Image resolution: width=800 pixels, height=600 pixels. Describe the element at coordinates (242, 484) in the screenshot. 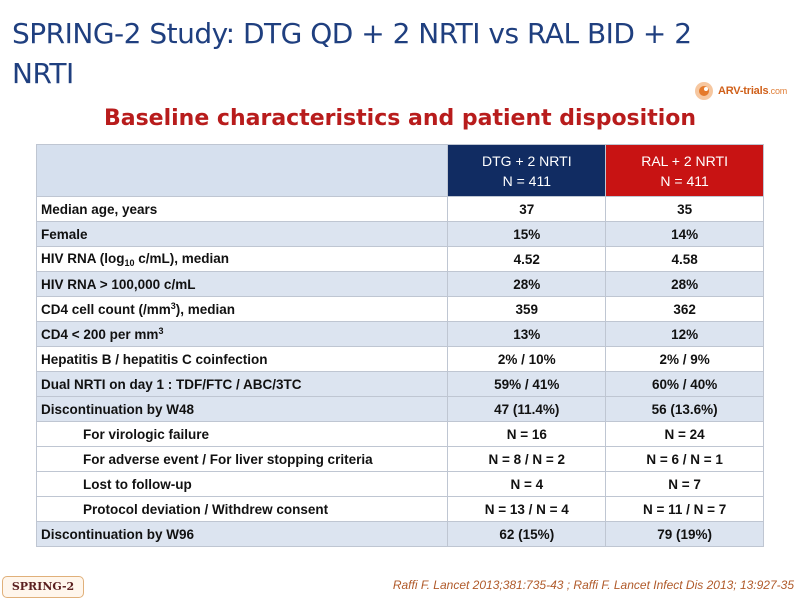

I see `row-label-lost-to-follow-up: Lost to follow-up` at that location.